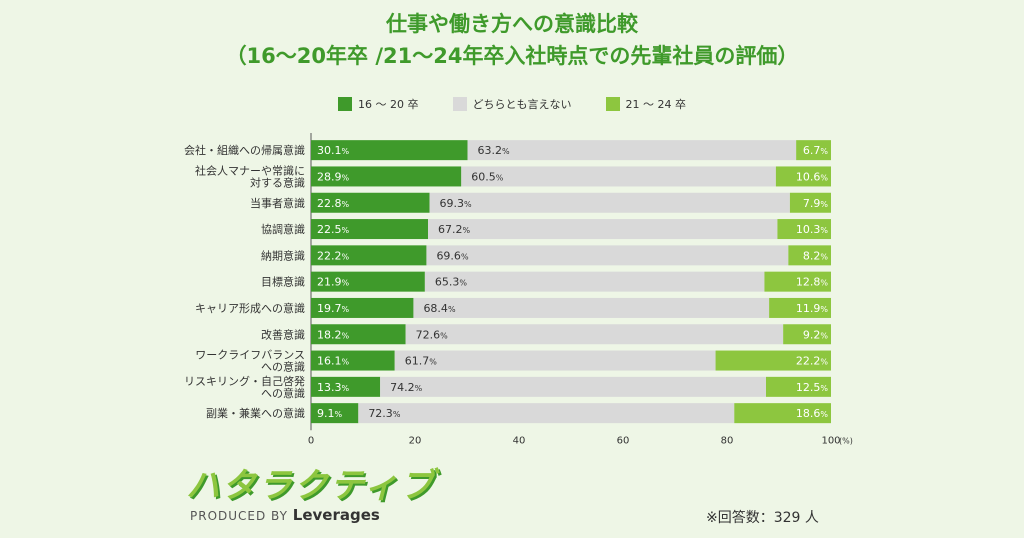 Image resolution: width=1024 pixels, height=538 pixels. I want to click on data-label: 68.4%, so click(439, 308).